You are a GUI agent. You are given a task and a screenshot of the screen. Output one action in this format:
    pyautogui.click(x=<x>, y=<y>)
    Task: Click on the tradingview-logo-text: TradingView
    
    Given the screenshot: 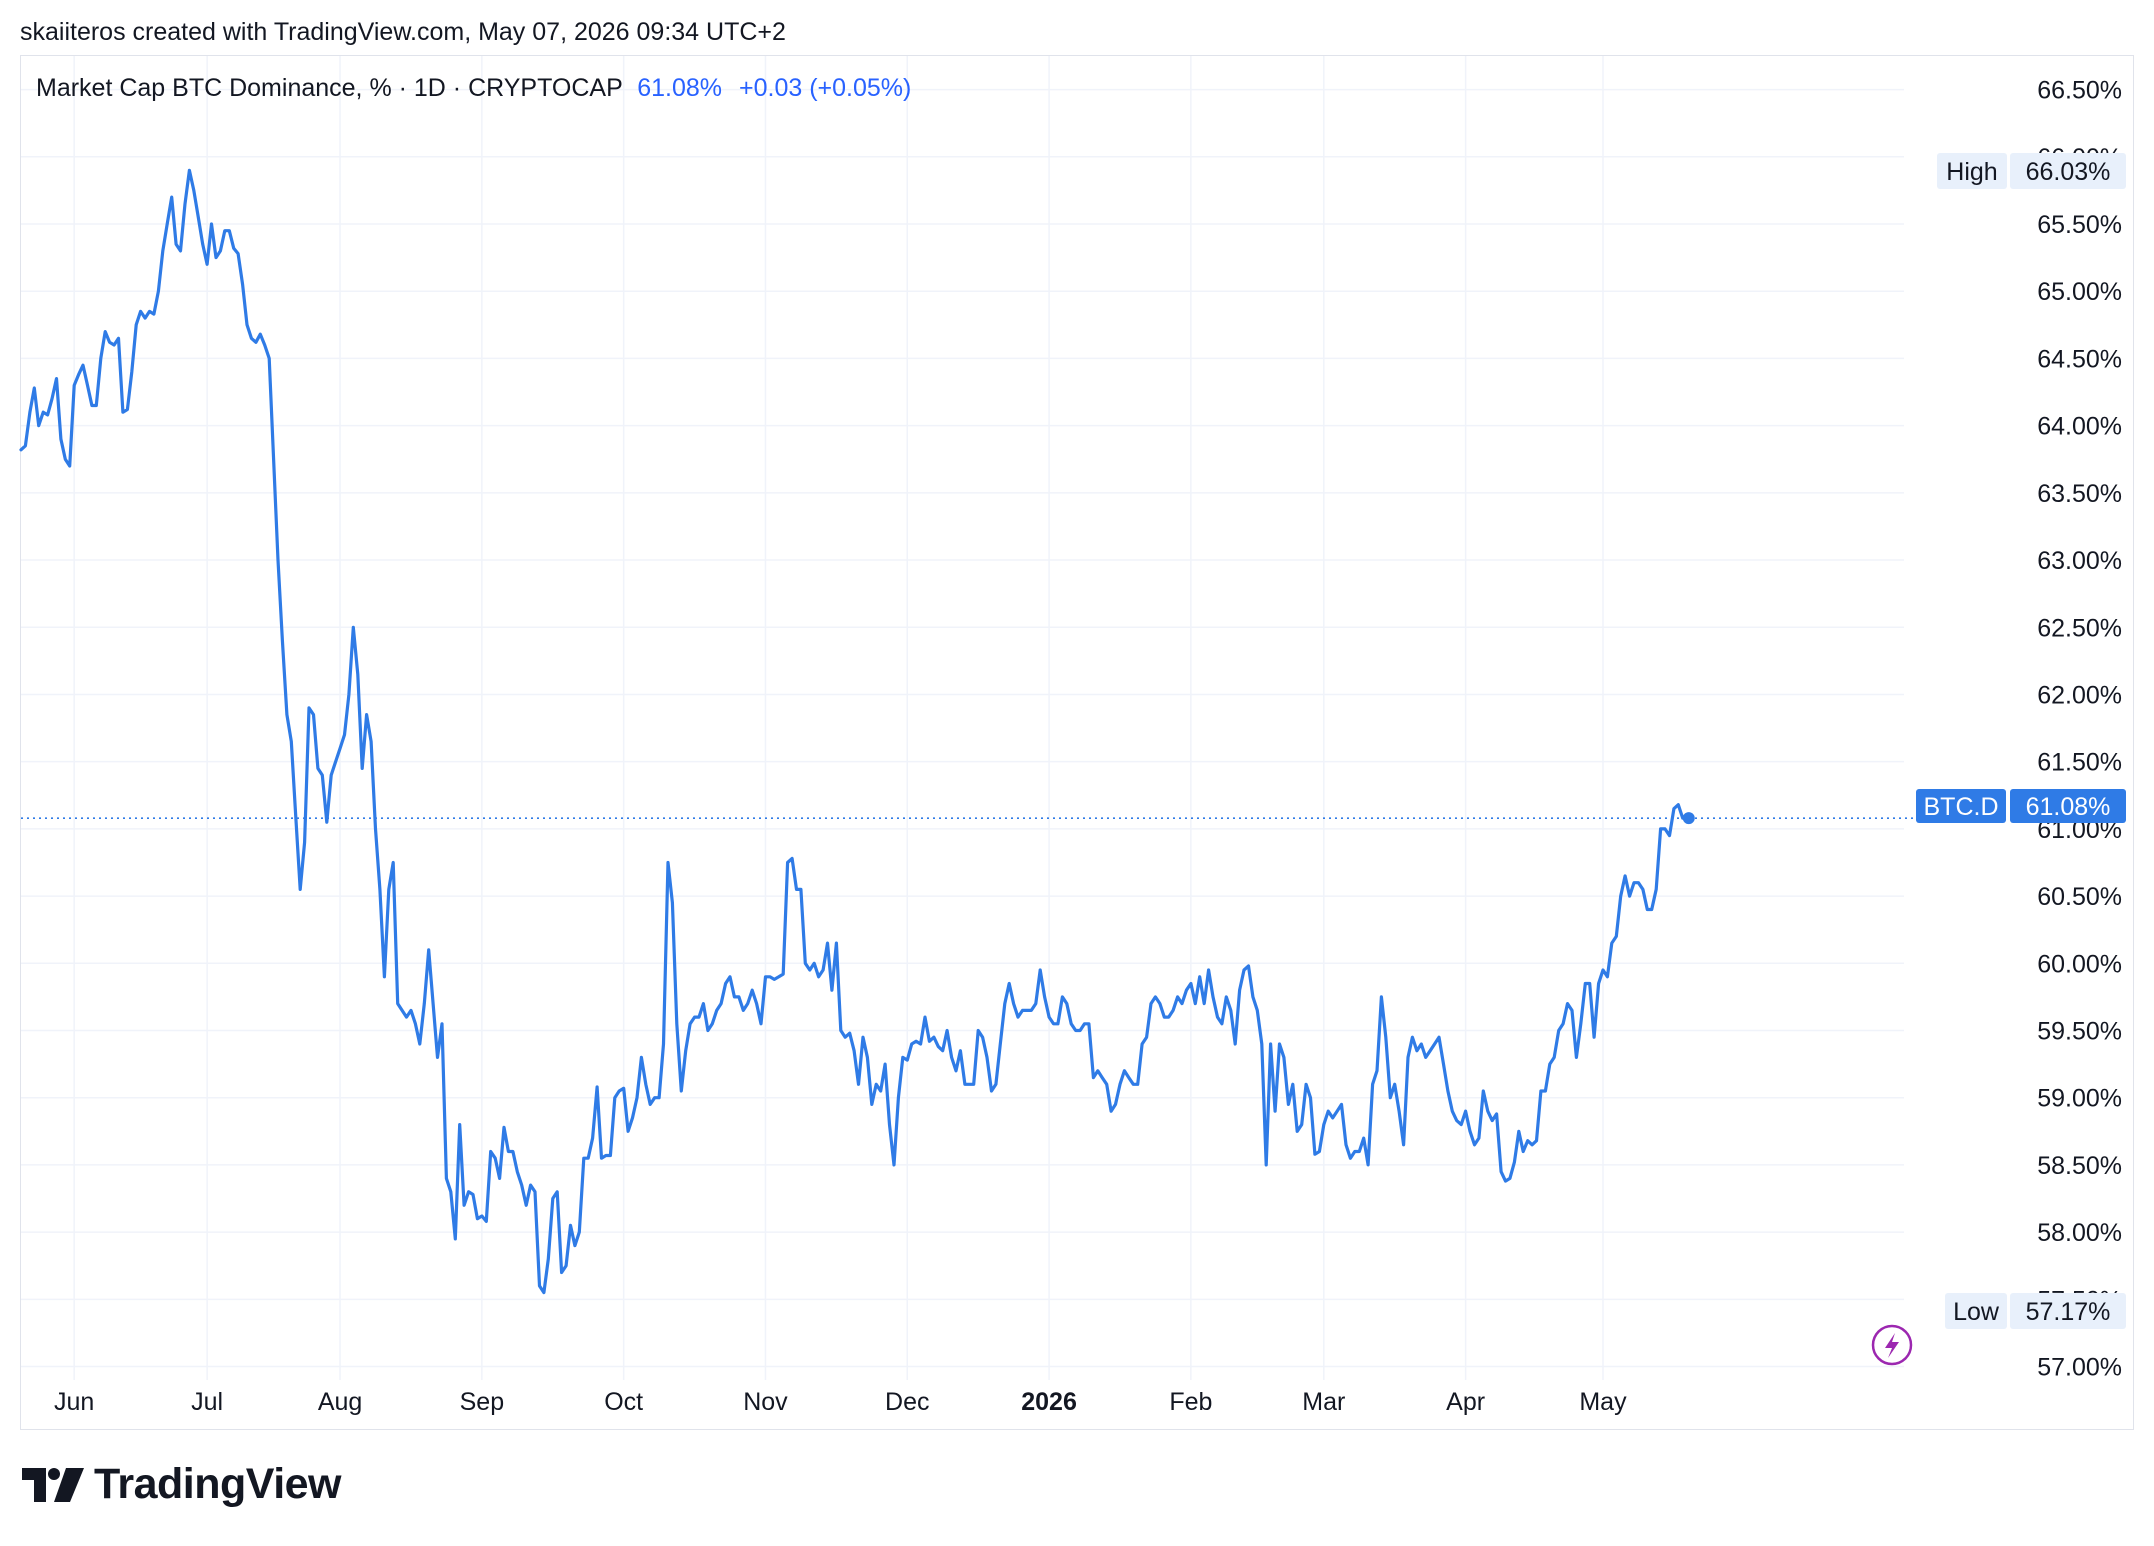 What is the action you would take?
    pyautogui.click(x=218, y=1484)
    